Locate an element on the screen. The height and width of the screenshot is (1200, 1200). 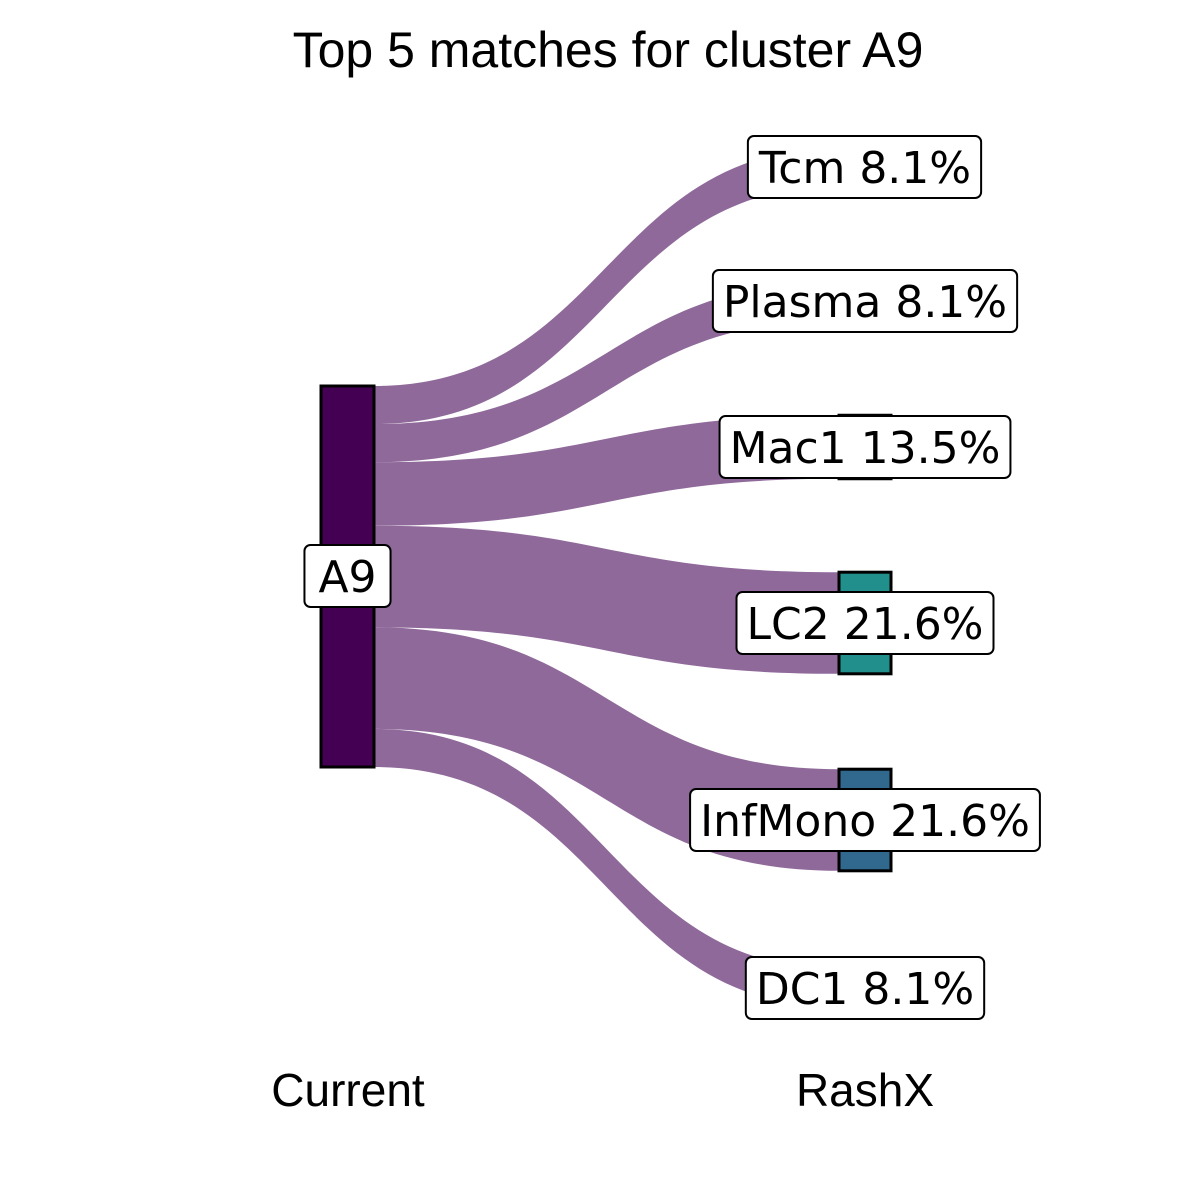
label-text-lc2: LC2 21.6% is located at coordinates (865, 624).